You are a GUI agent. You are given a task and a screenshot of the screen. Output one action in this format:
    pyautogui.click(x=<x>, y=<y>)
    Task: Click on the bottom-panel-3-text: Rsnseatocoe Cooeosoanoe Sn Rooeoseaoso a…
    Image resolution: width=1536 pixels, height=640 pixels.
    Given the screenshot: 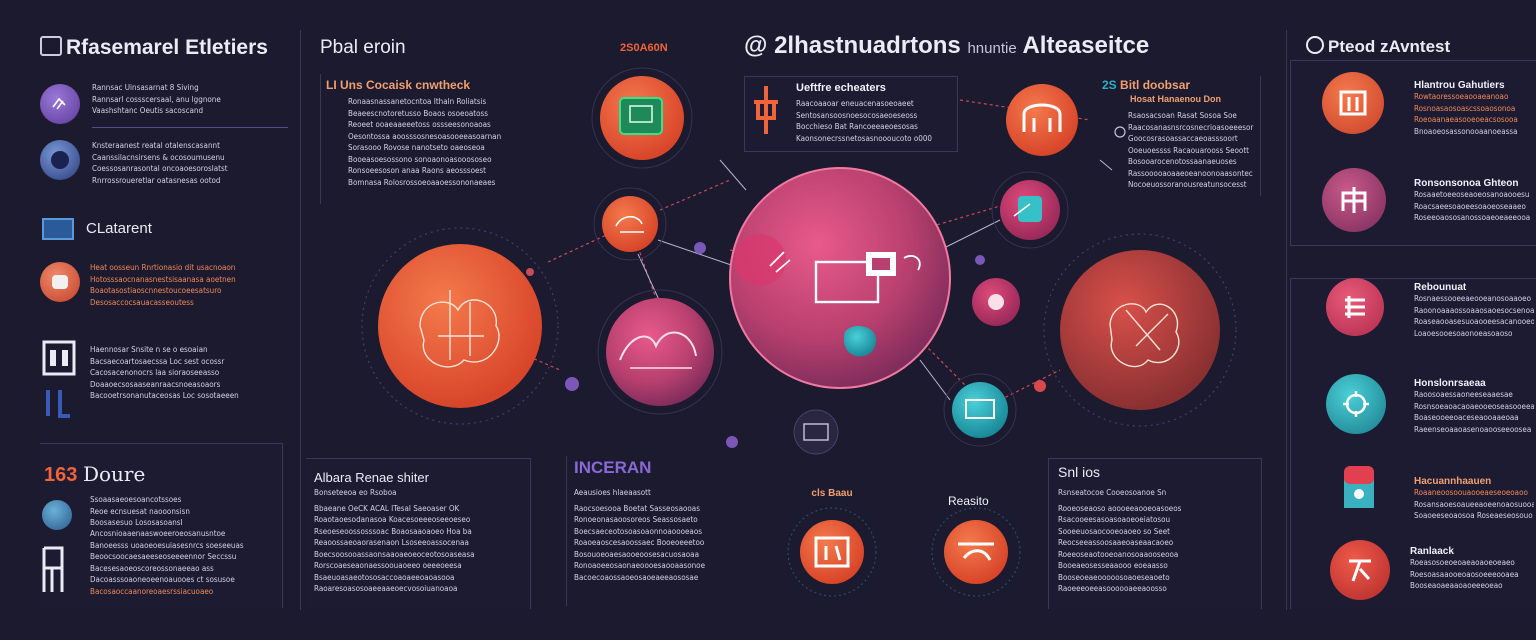 What is the action you would take?
    pyautogui.click(x=1120, y=540)
    